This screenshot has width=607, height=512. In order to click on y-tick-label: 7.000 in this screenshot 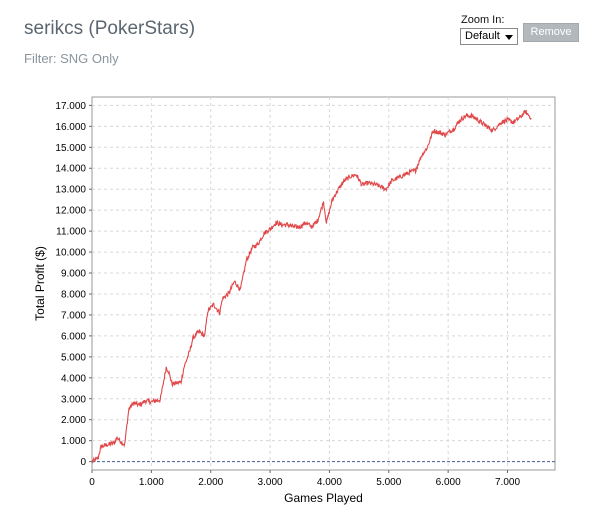, I will do `click(73, 315)`.